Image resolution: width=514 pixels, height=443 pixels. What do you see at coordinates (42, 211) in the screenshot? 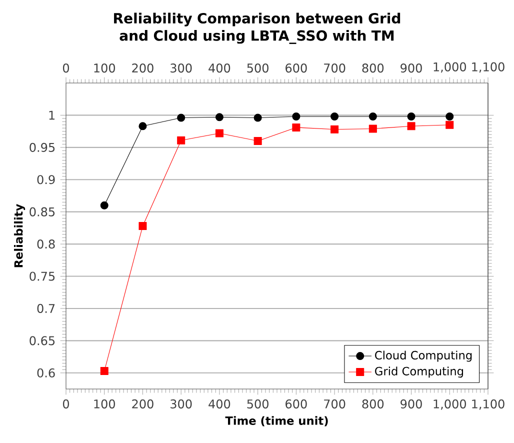
I see `y-tick-label: 0.85` at bounding box center [42, 211].